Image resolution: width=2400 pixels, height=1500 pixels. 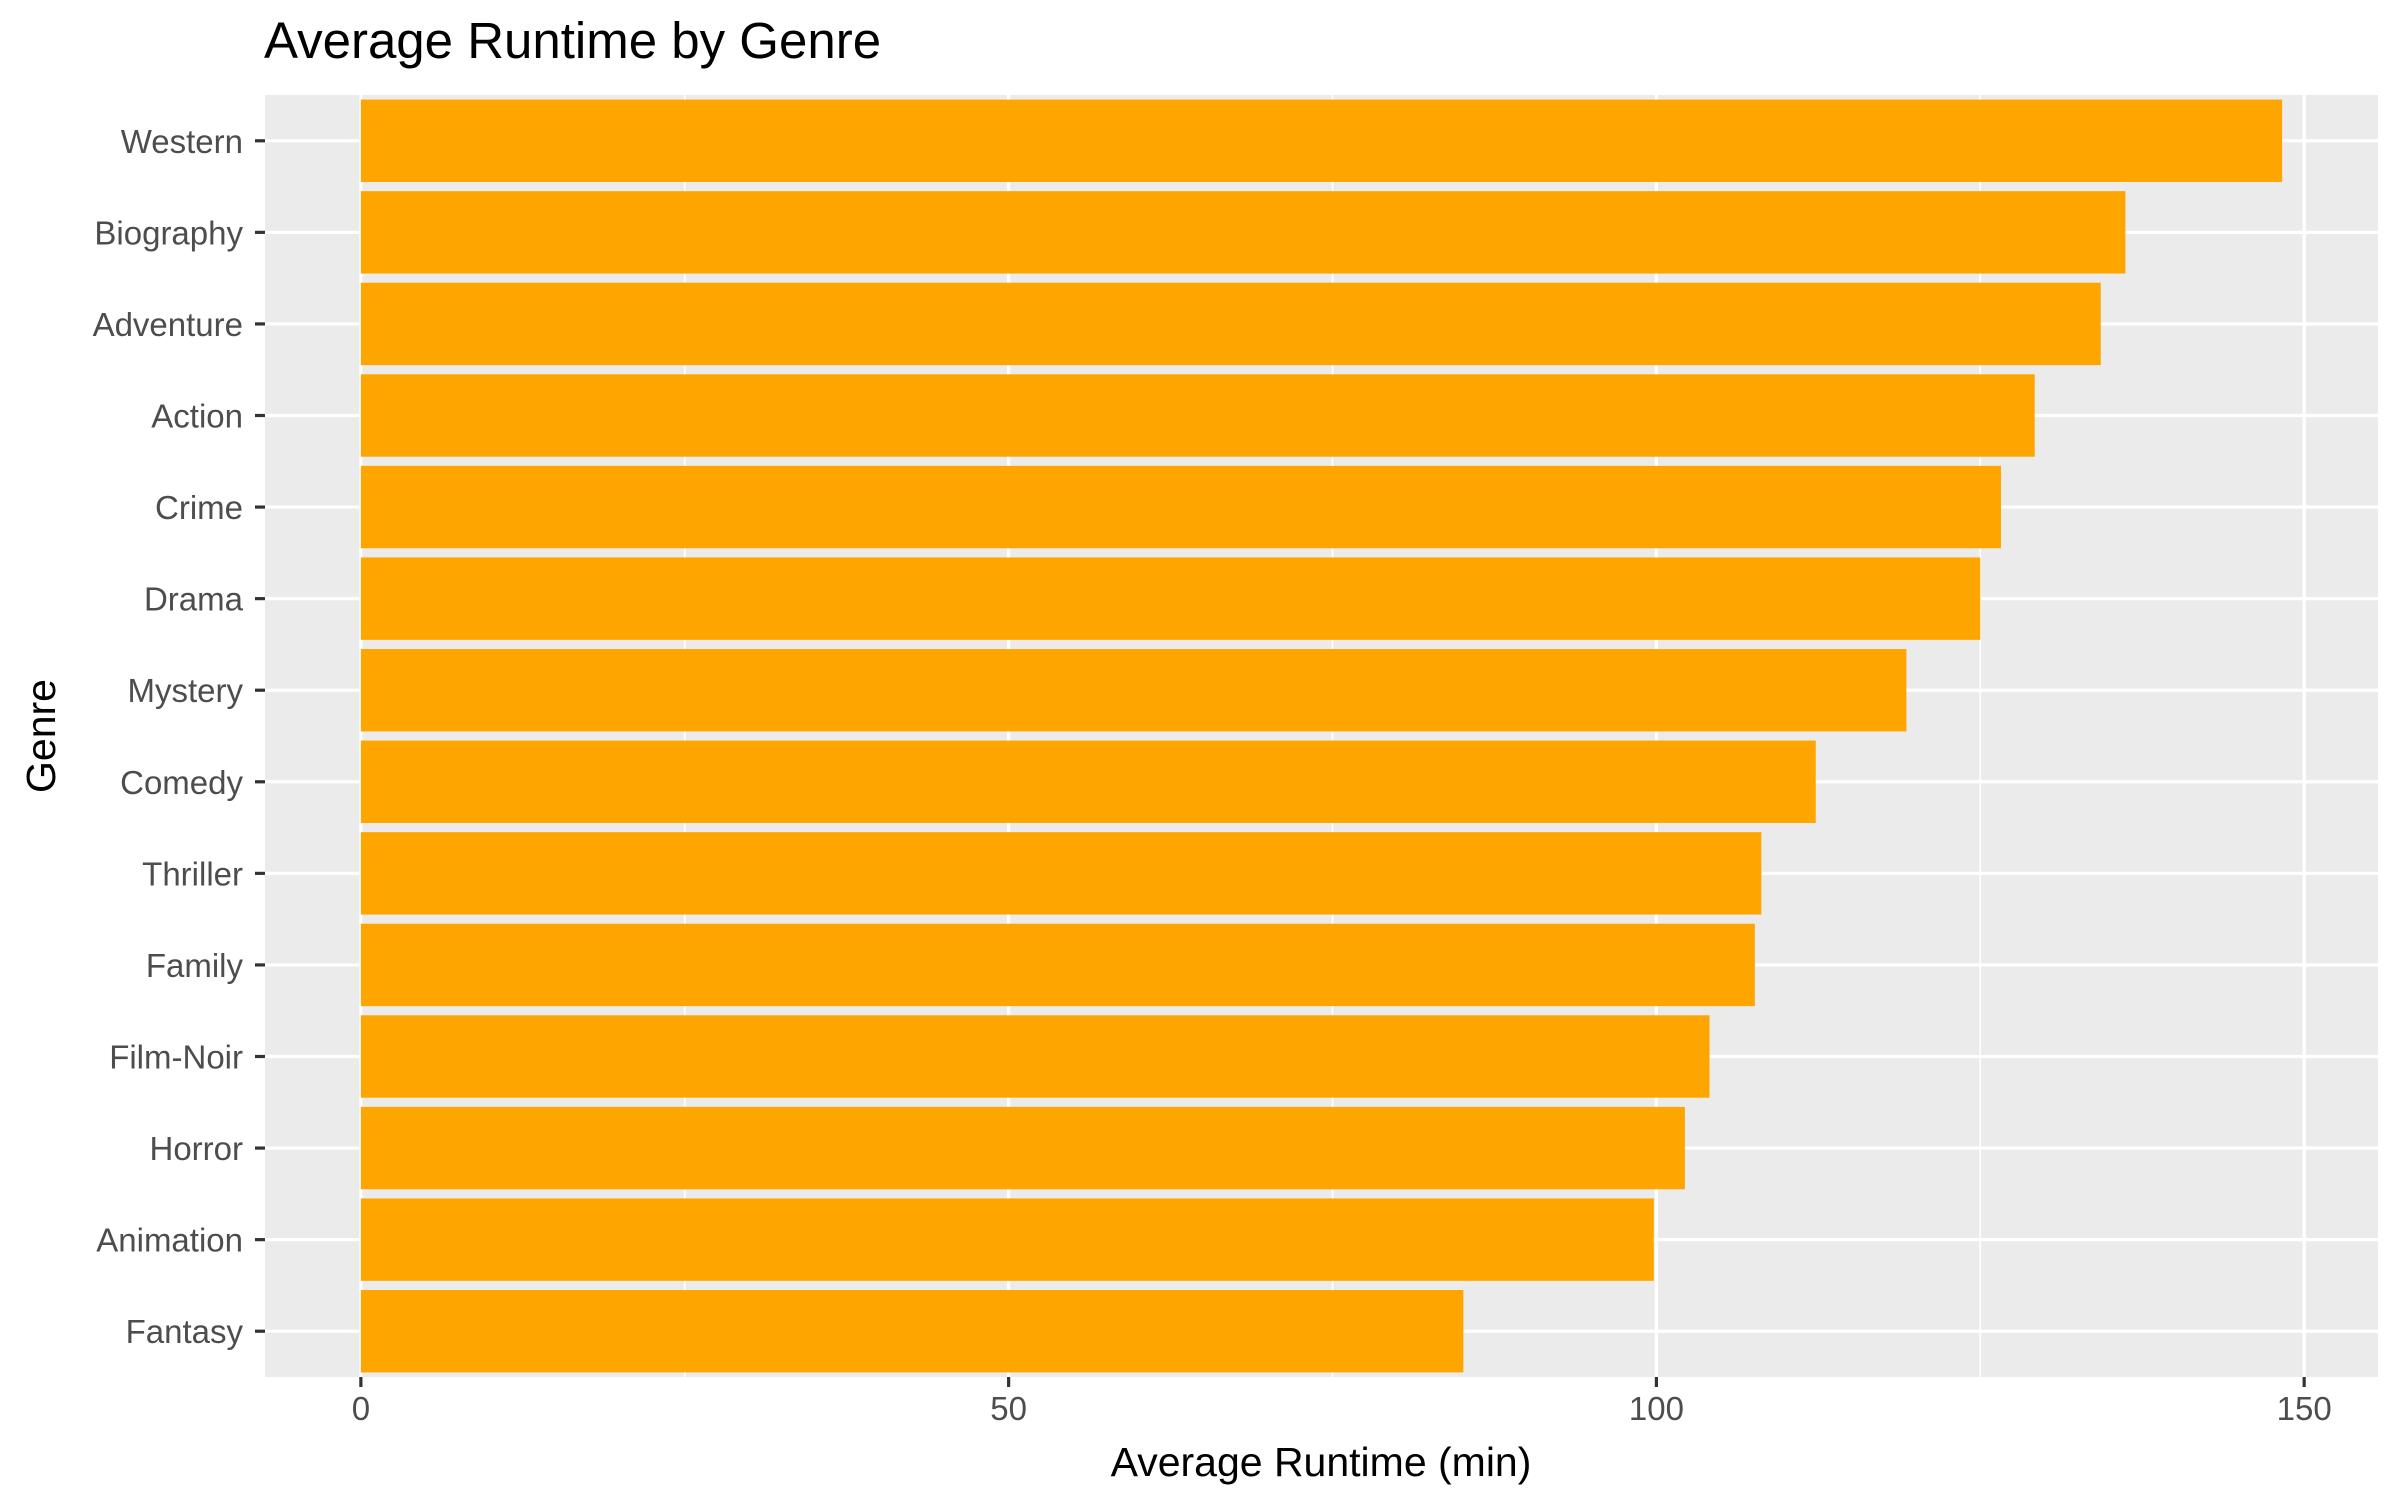 What do you see at coordinates (1088, 781) in the screenshot?
I see `bar-comedy` at bounding box center [1088, 781].